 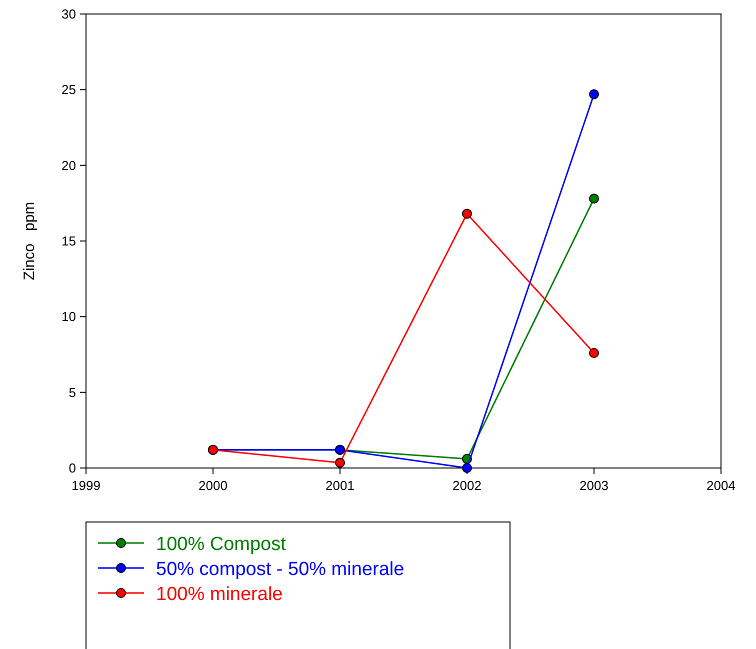 I want to click on y-tick-label: 10, so click(x=69, y=316).